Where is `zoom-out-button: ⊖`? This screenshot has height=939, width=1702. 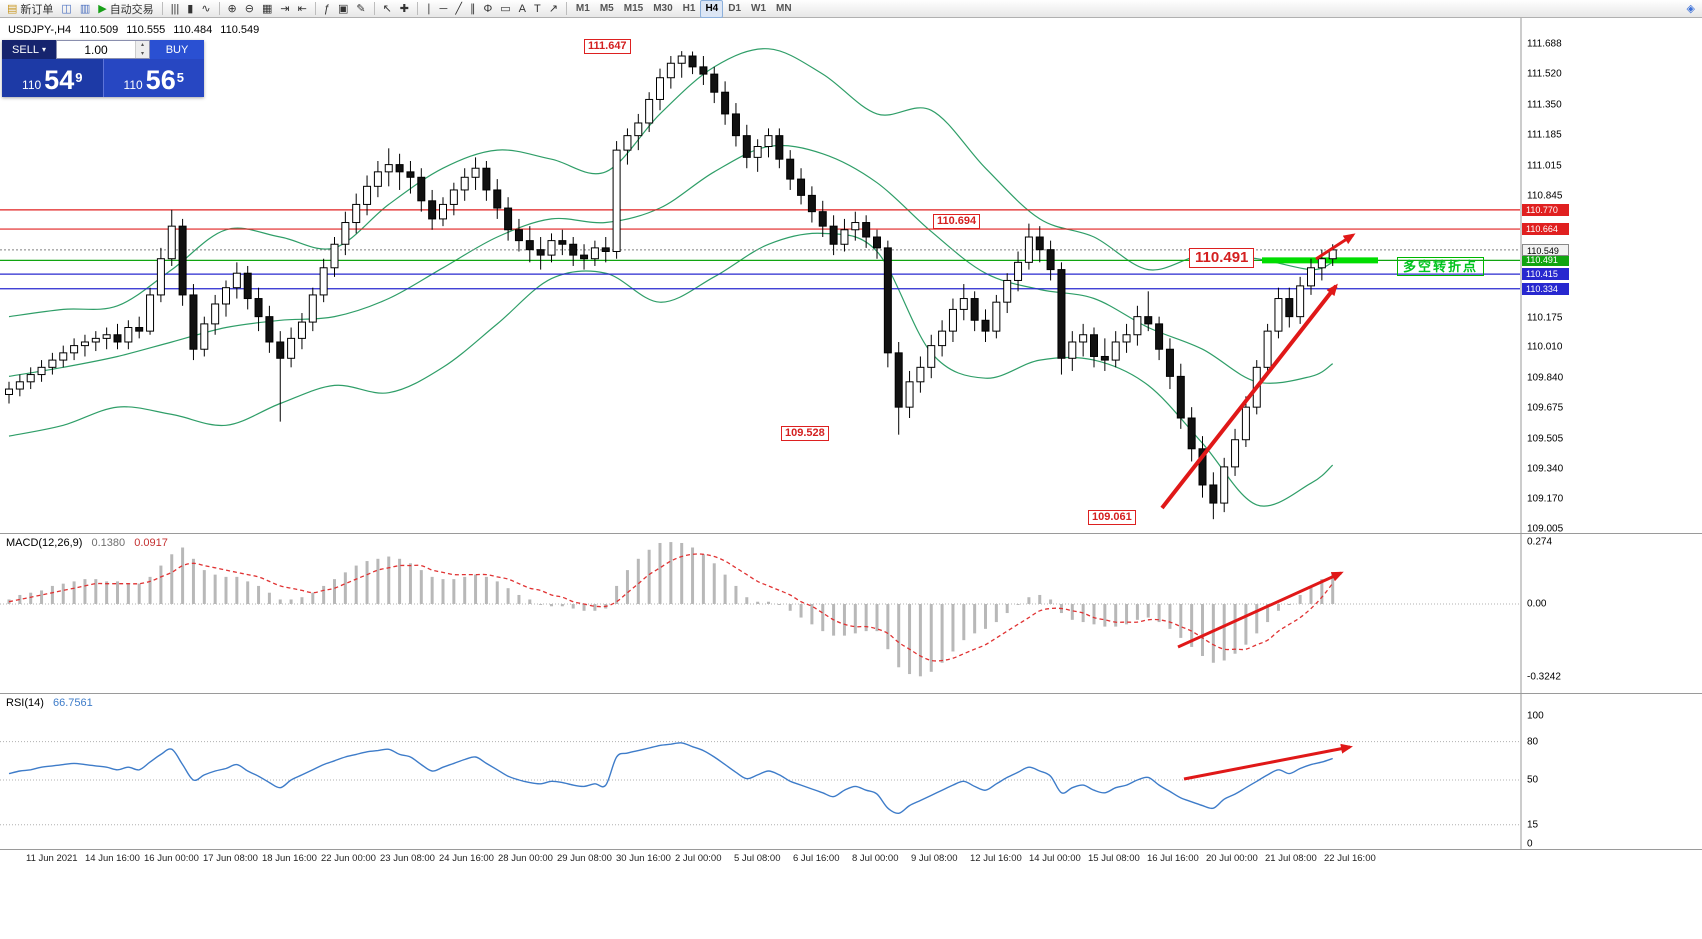 zoom-out-button: ⊖ is located at coordinates (249, 9).